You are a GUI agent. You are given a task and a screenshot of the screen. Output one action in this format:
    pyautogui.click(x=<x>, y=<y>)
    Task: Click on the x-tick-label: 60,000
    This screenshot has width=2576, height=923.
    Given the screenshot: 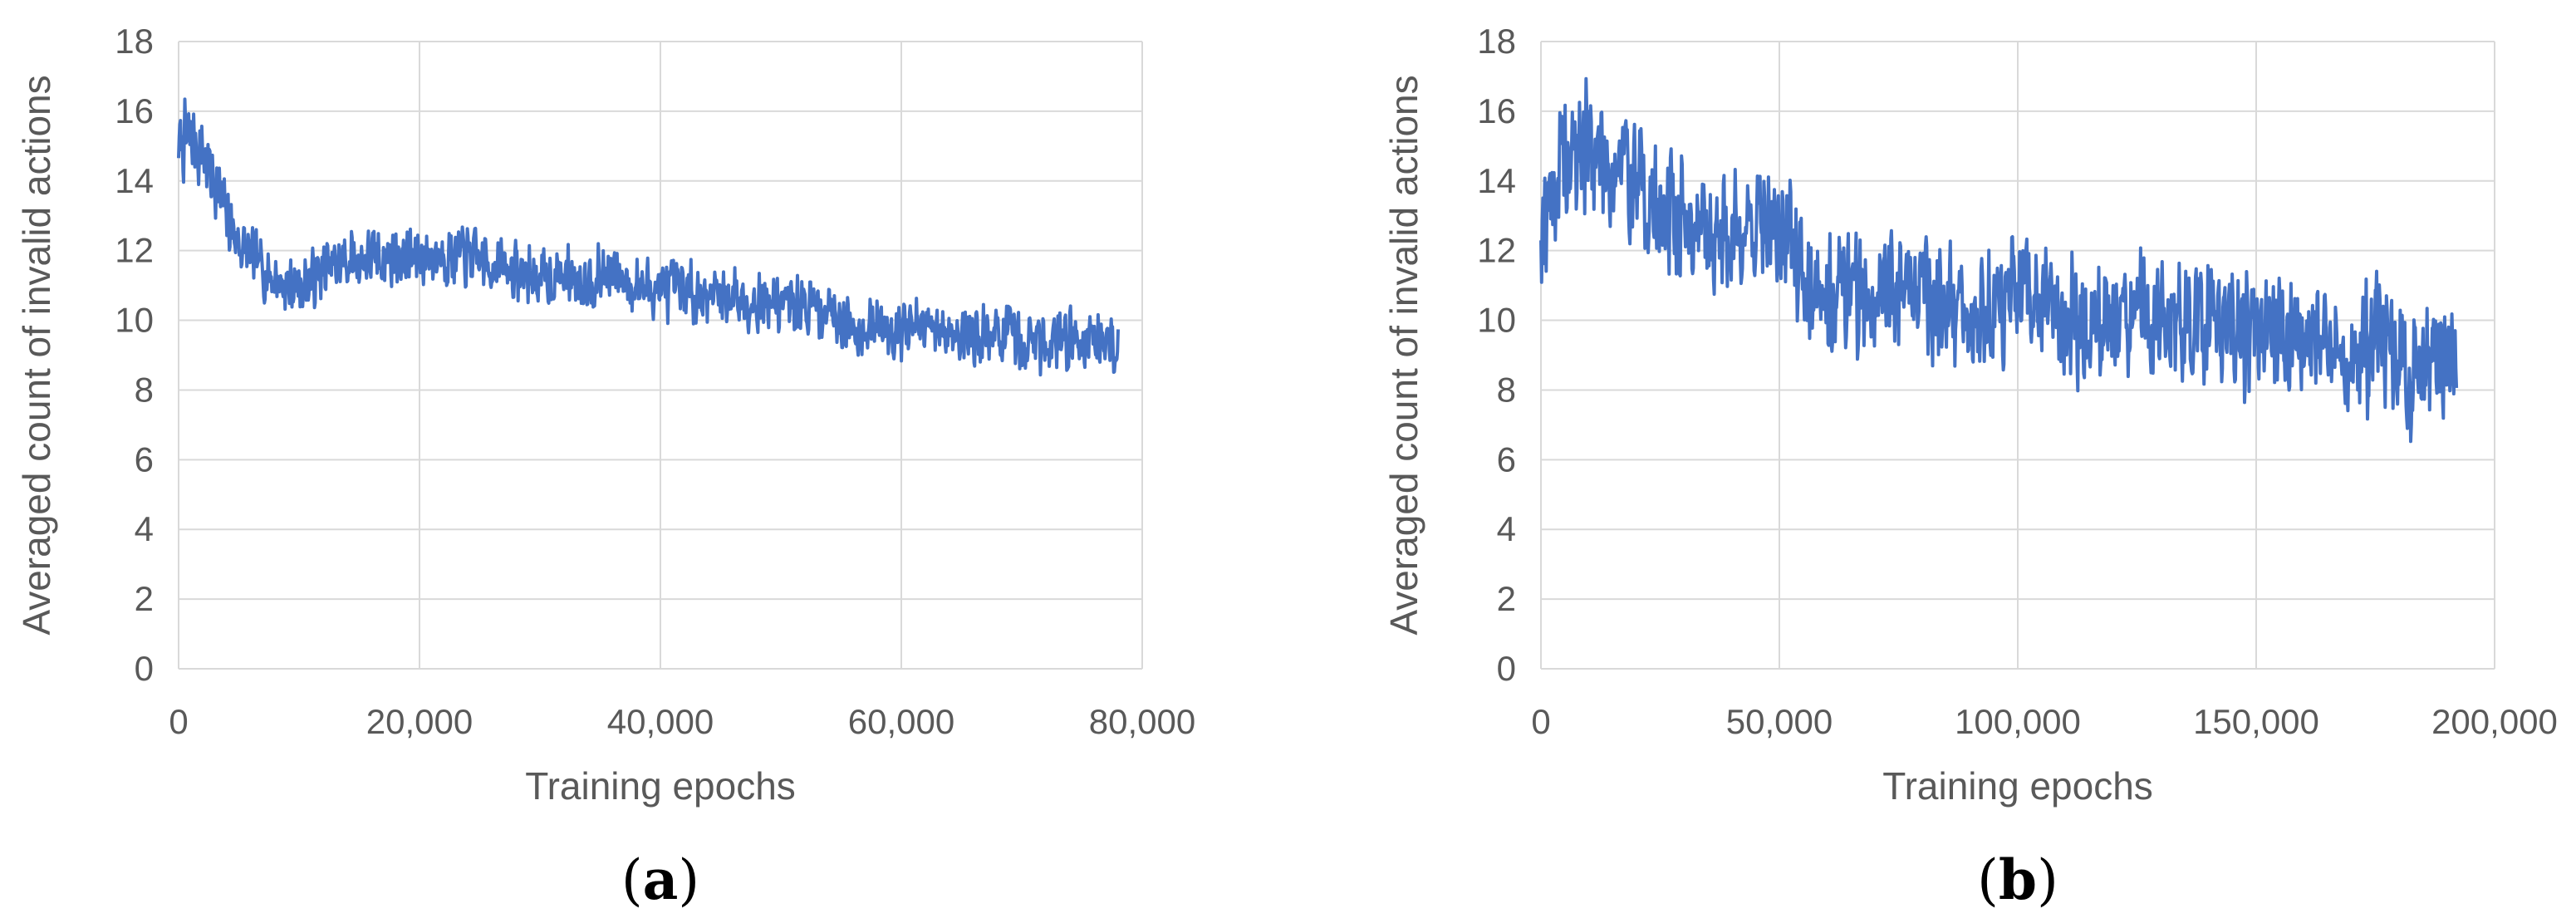 What is the action you would take?
    pyautogui.click(x=901, y=721)
    